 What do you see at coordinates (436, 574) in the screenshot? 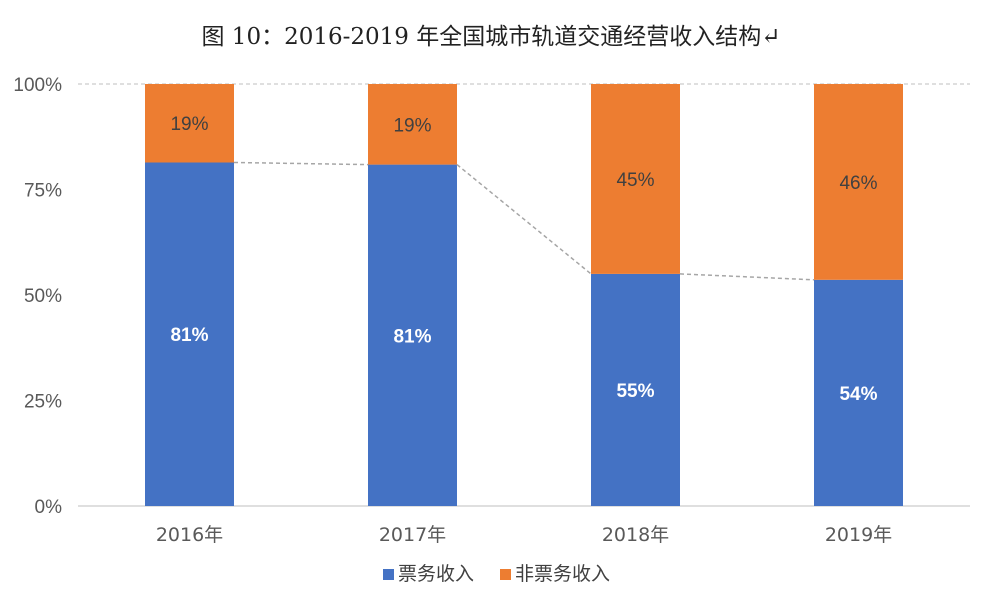
I see `legend-label: 票务收入` at bounding box center [436, 574].